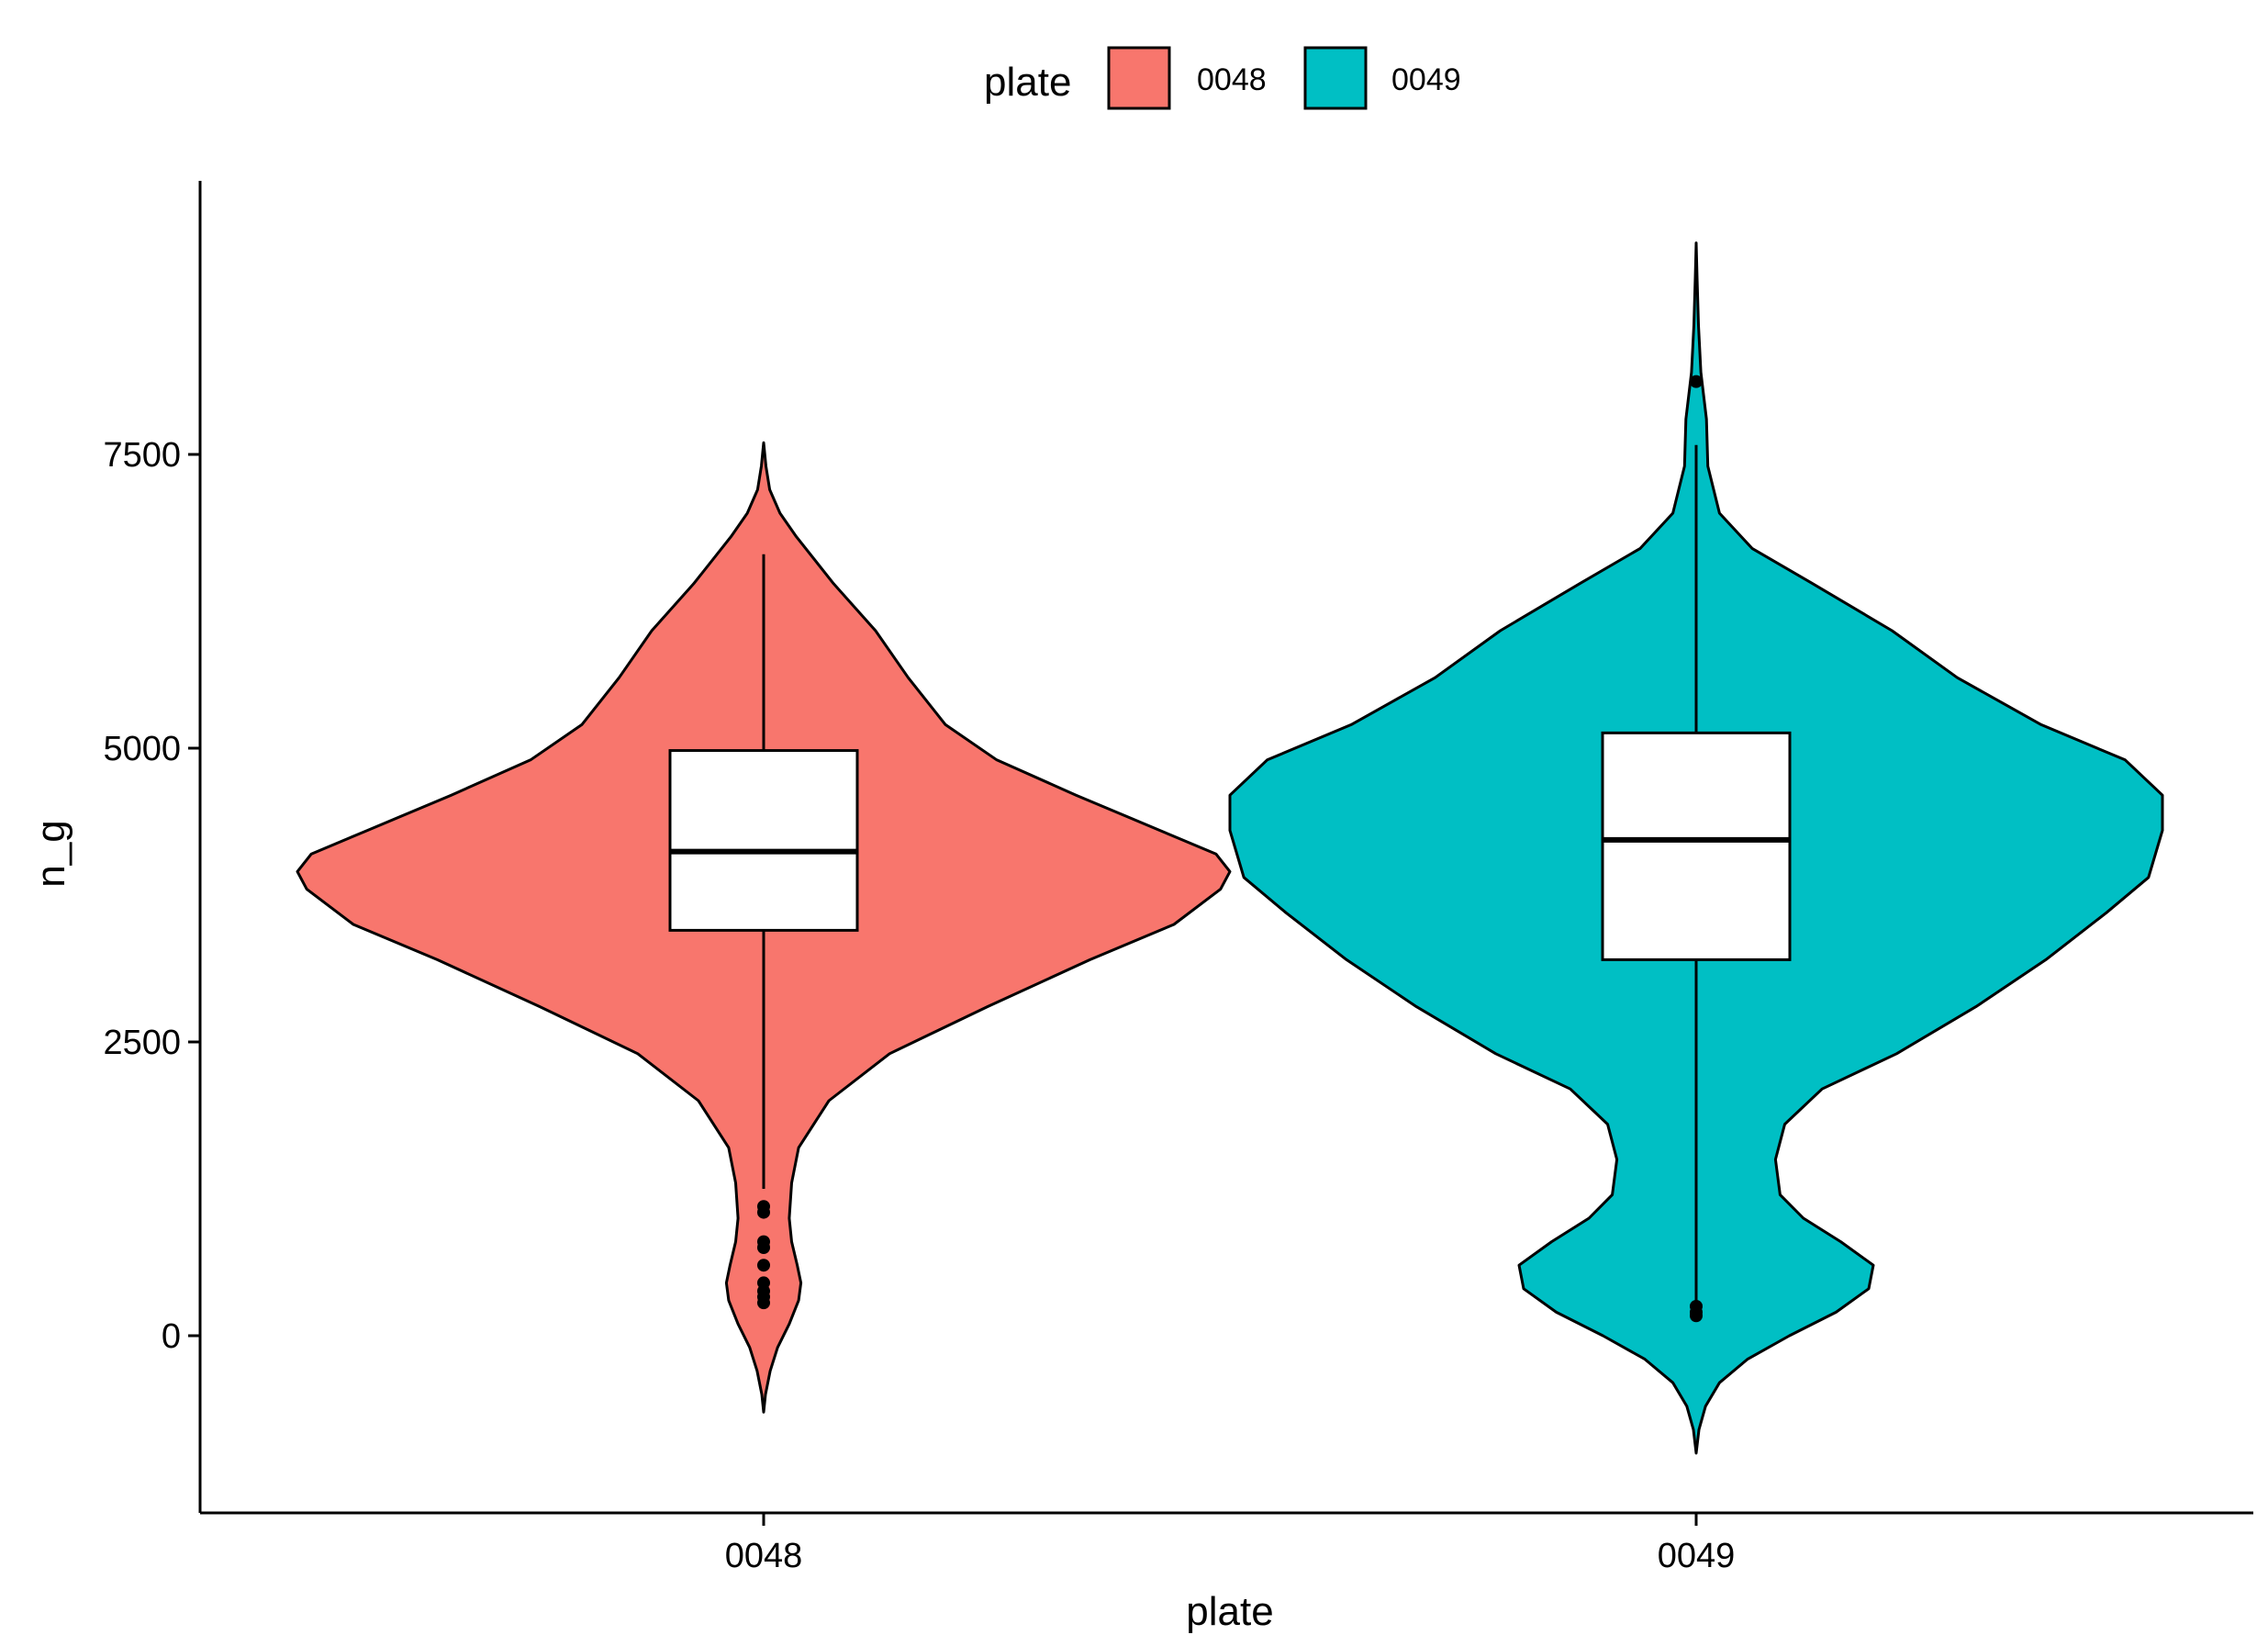 The image size is (2268, 1646). I want to click on x-axis-title: plate, so click(1229, 1611).